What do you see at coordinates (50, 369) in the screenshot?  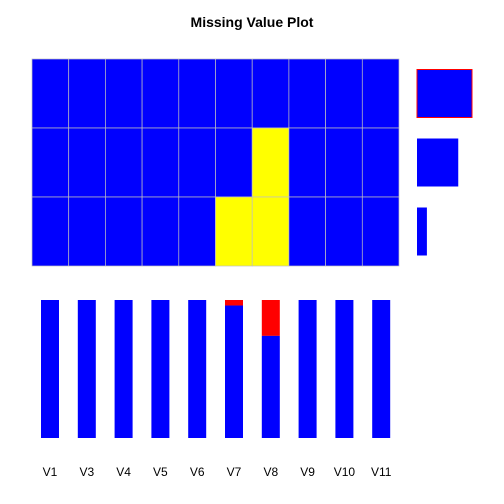 I see `present-bar-v1` at bounding box center [50, 369].